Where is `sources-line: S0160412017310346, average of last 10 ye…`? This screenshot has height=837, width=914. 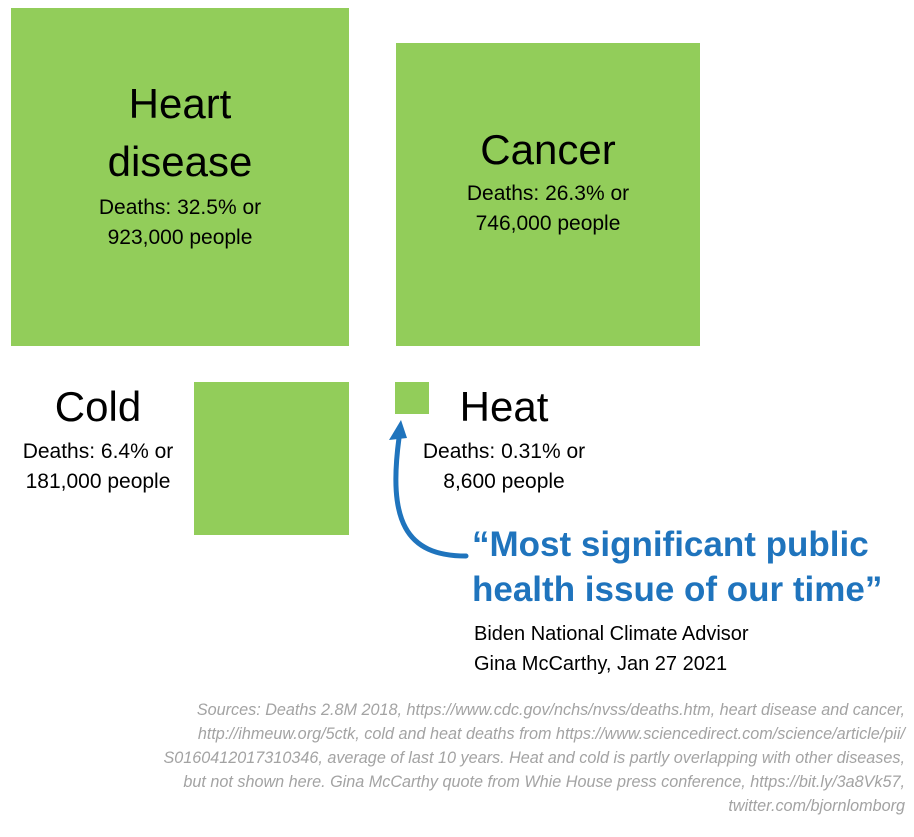
sources-line: S0160412017310346, average of last 10 ye… is located at coordinates (534, 758).